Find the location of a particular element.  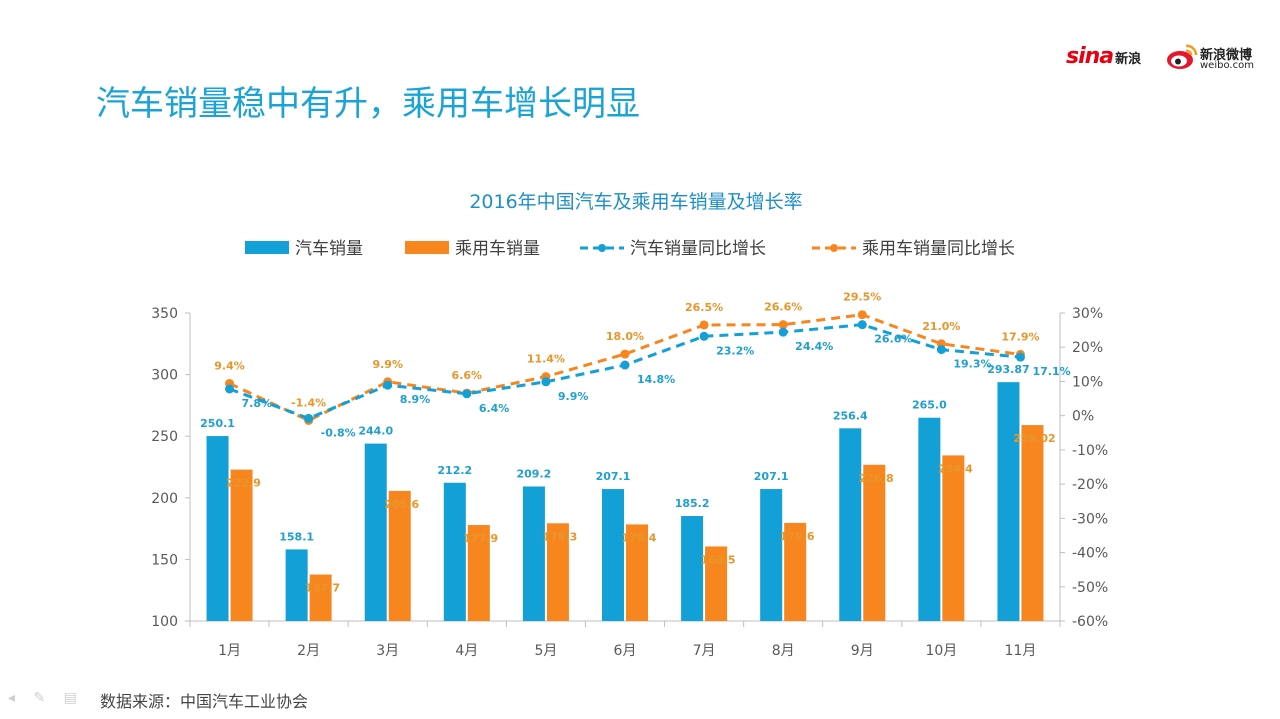

left-axis-tick-label: 350 is located at coordinates (164, 314).